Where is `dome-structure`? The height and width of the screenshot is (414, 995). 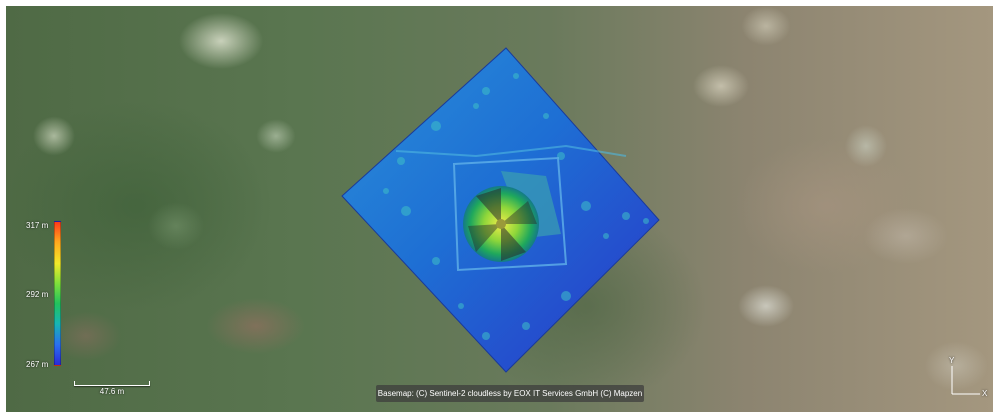 dome-structure is located at coordinates (501, 224).